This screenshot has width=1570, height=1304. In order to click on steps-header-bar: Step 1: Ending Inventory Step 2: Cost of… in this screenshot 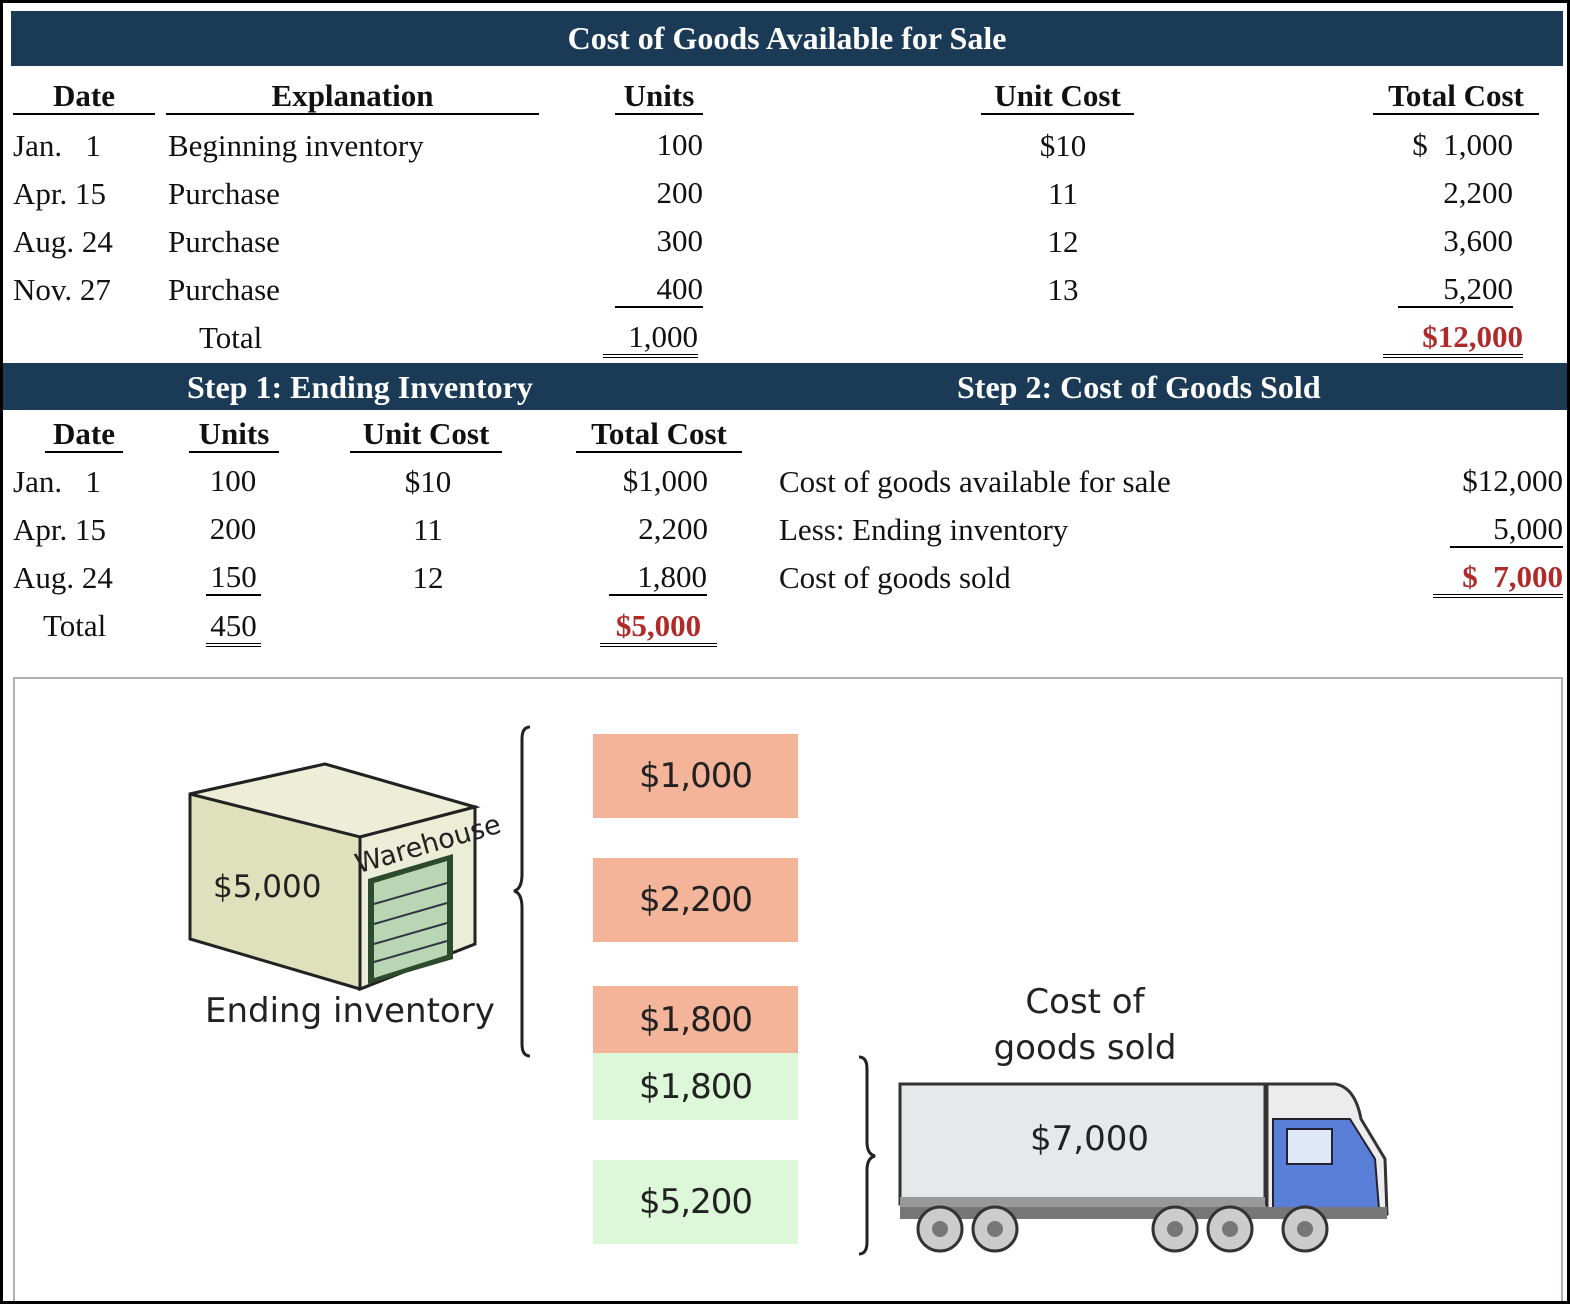, I will do `click(785, 386)`.